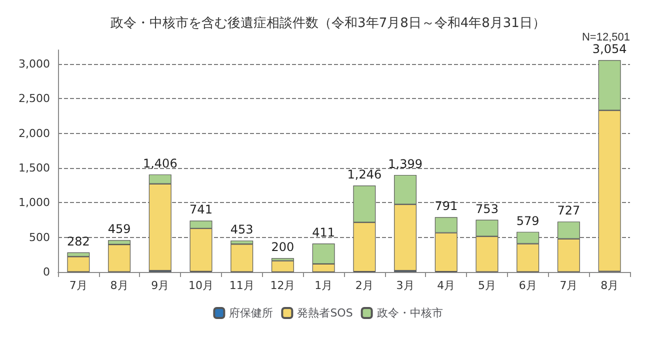 This screenshot has height=337, width=660. I want to click on x-tick-label: 3月, so click(405, 285).